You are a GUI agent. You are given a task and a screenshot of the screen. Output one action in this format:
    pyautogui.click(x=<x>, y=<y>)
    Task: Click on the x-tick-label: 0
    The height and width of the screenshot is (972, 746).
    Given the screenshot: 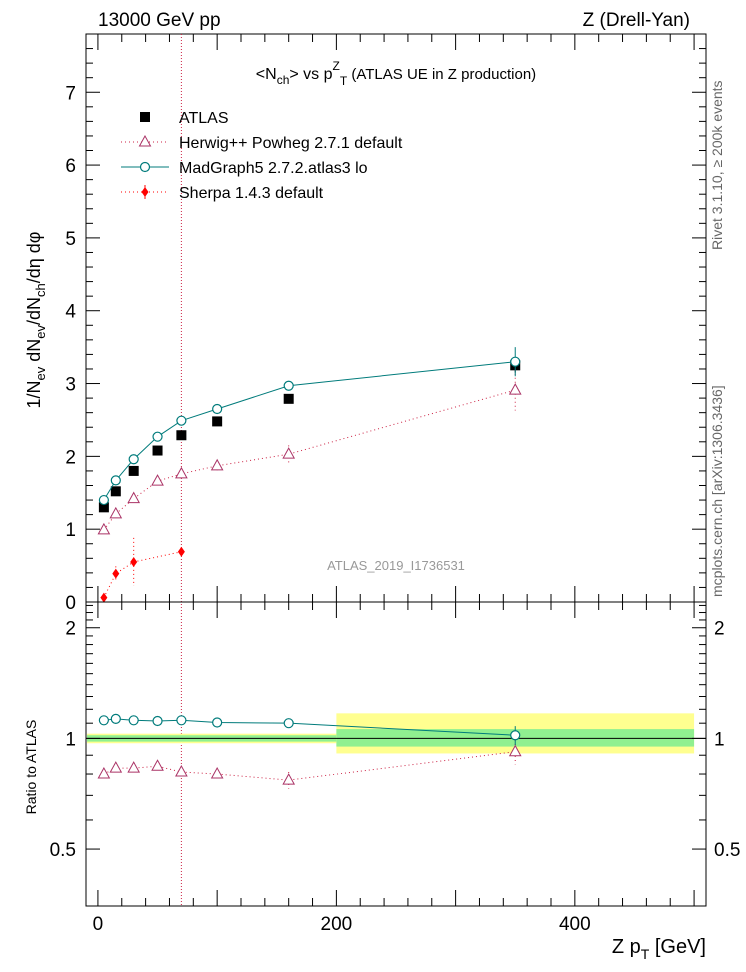 What is the action you would take?
    pyautogui.click(x=98, y=924)
    